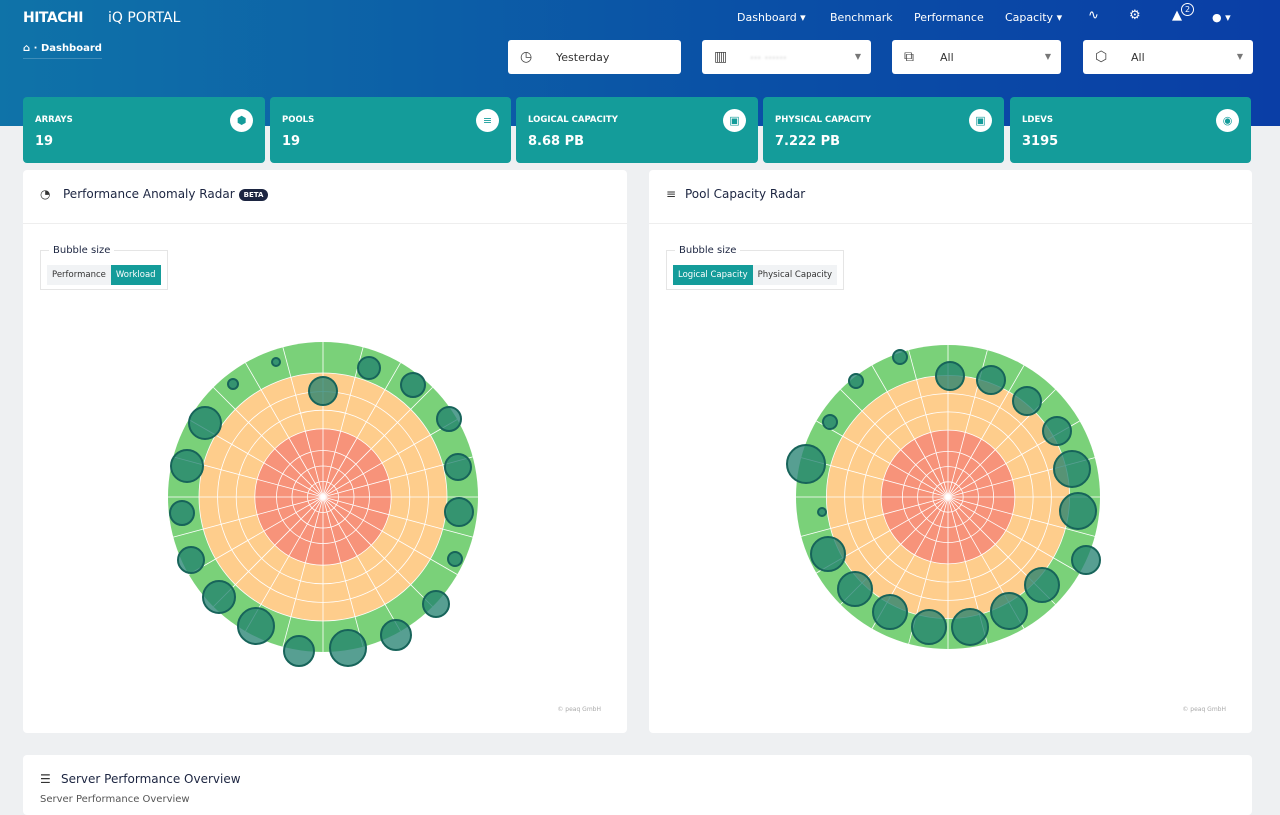 The image size is (1280, 815). What do you see at coordinates (909, 57) in the screenshot?
I see `hierarchy-icon: ⧉` at bounding box center [909, 57].